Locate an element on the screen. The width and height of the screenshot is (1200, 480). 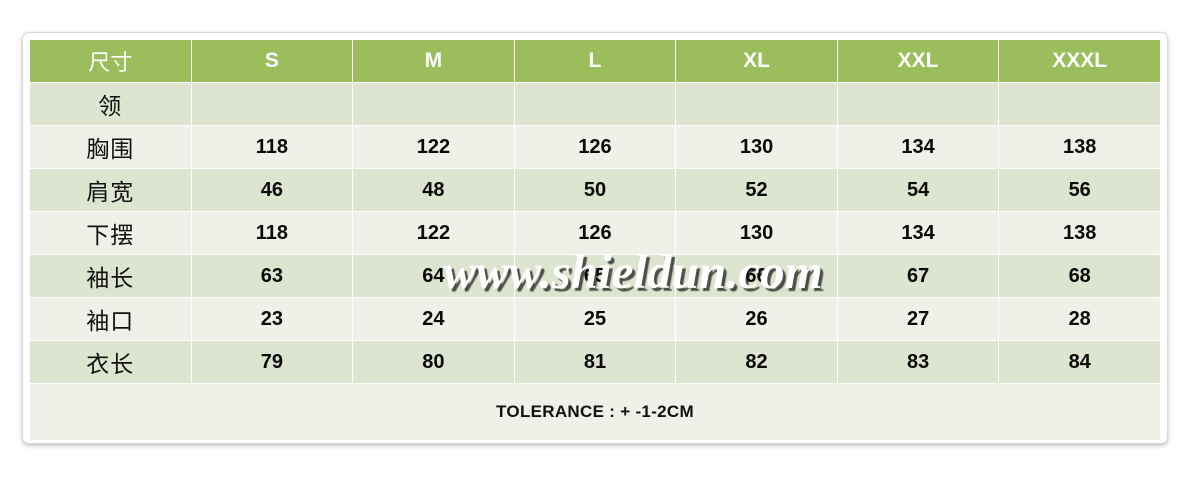
cell-ling-s is located at coordinates (272, 104).